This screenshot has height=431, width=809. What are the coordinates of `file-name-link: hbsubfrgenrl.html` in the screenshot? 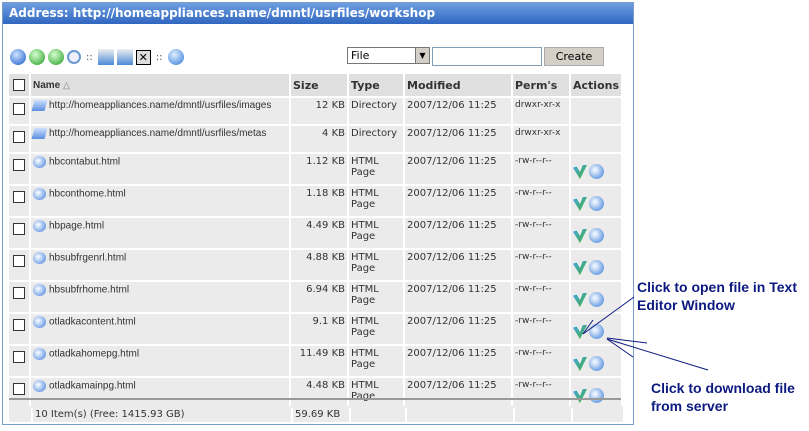 It's located at (88, 258).